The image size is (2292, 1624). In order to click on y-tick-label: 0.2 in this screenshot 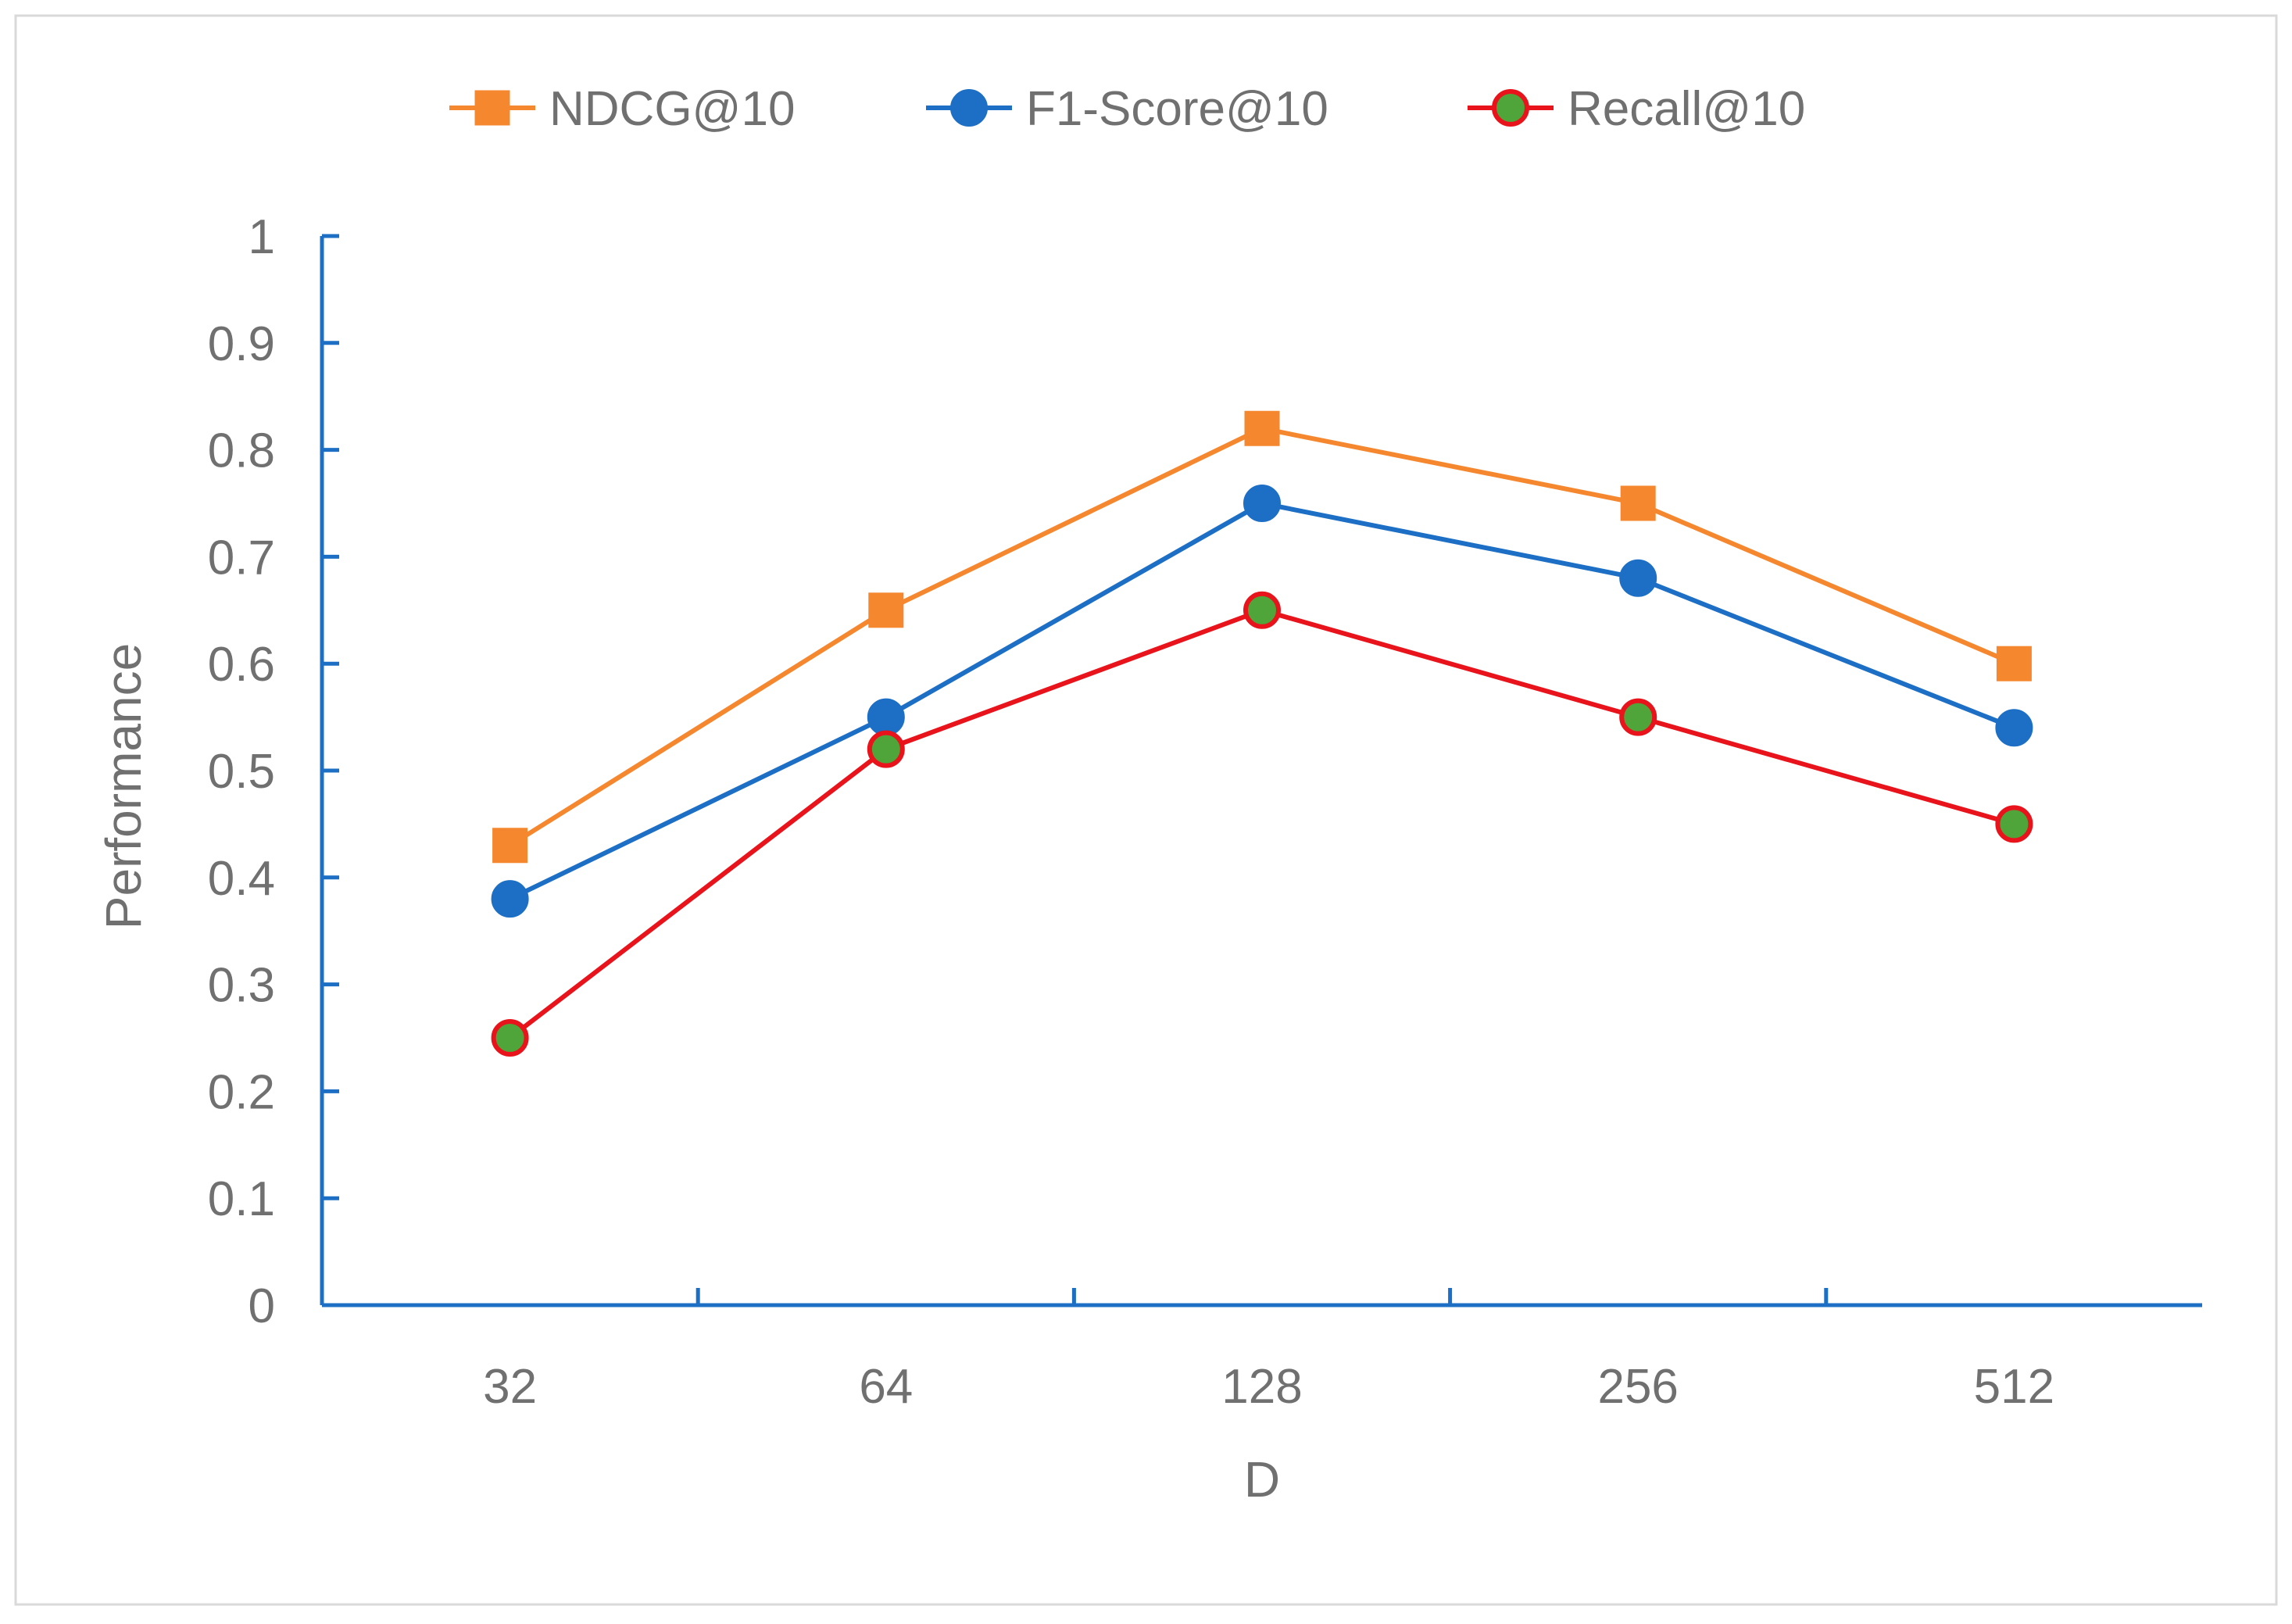, I will do `click(241, 1092)`.